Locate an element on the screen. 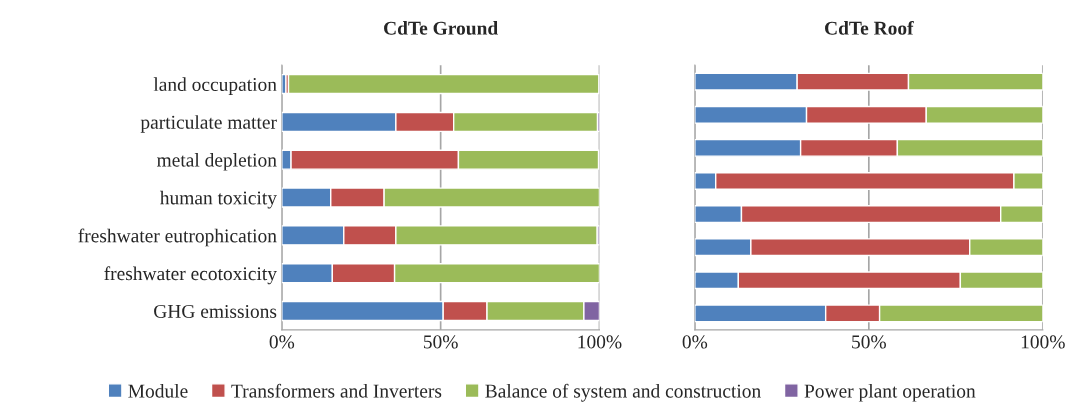 The width and height of the screenshot is (1084, 415). chart-title: CdTe Roof is located at coordinates (869, 27).